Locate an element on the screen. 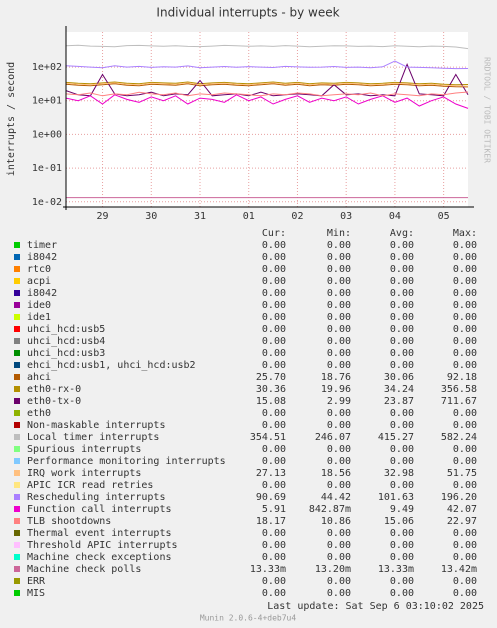 This screenshot has height=628, width=497. legend-label: eth0-rx-0 is located at coordinates (54, 389).